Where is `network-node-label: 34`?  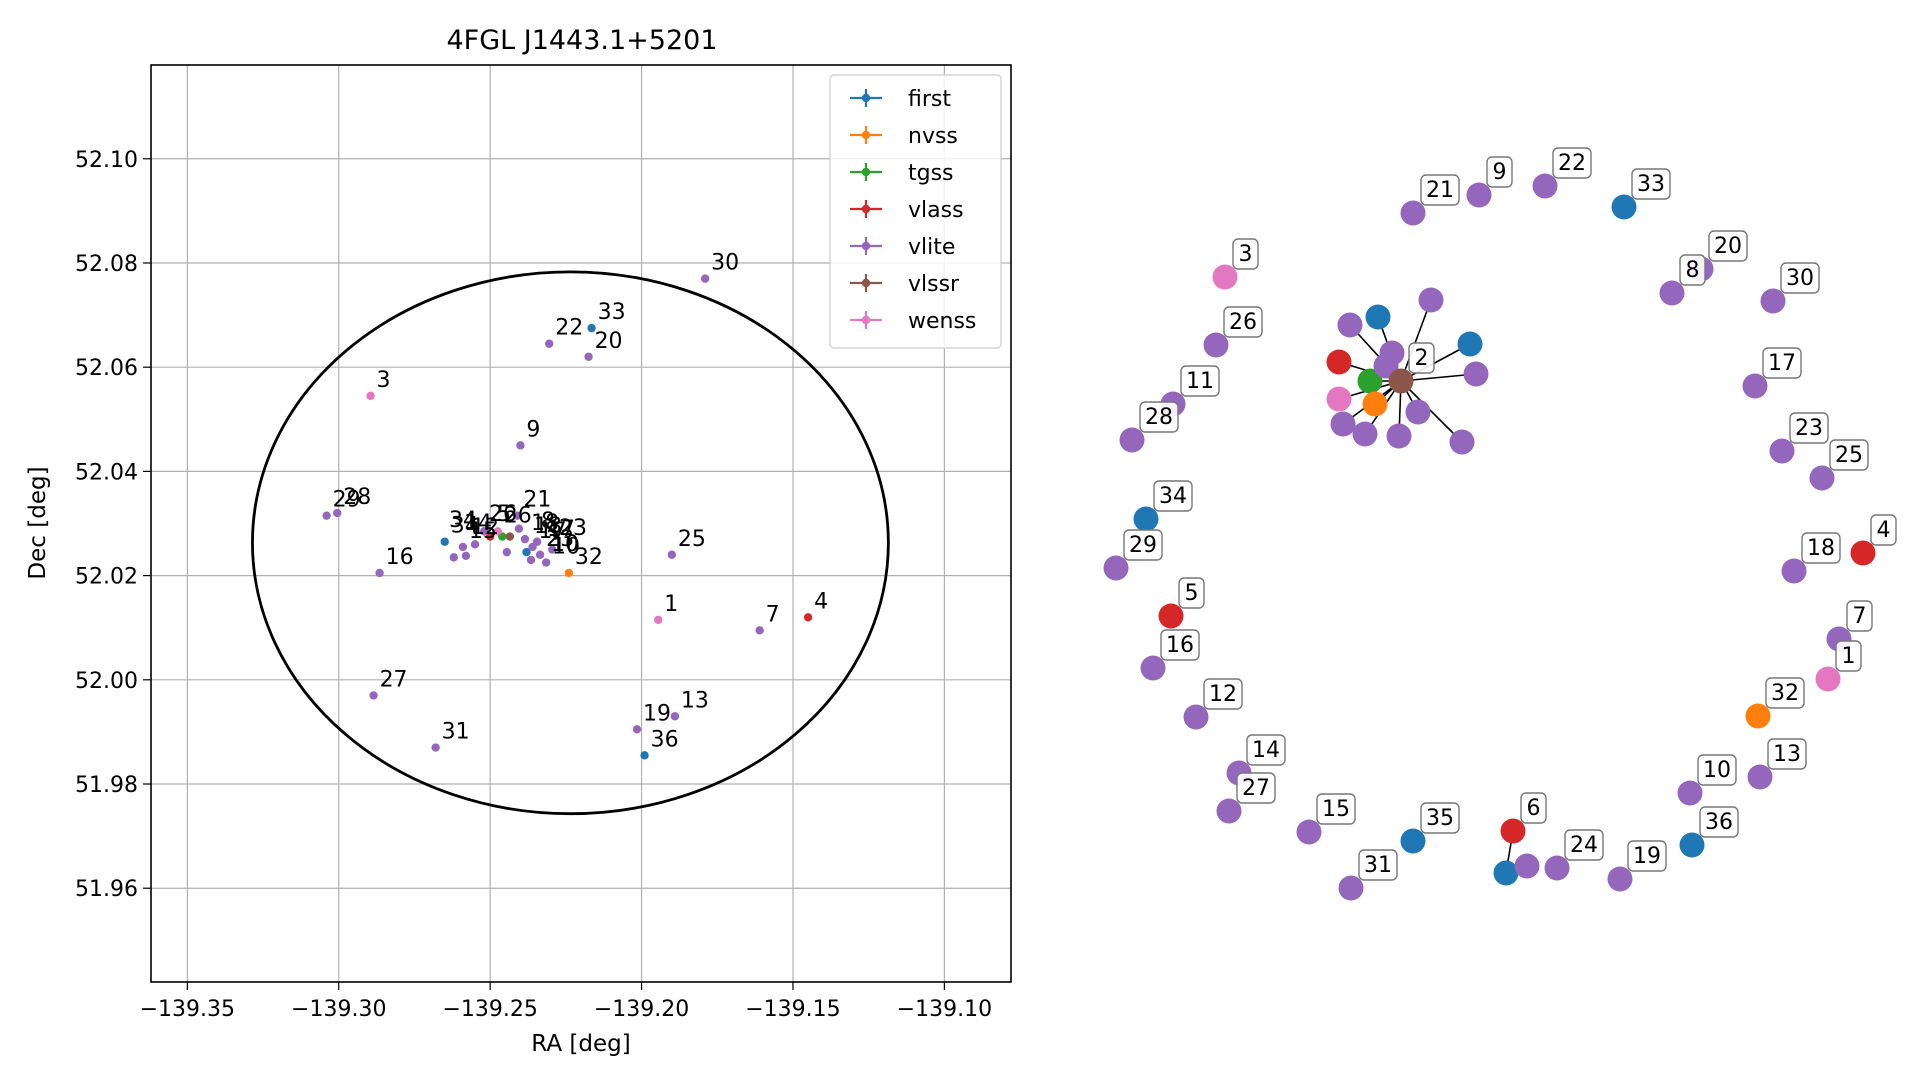 network-node-label: 34 is located at coordinates (1173, 496).